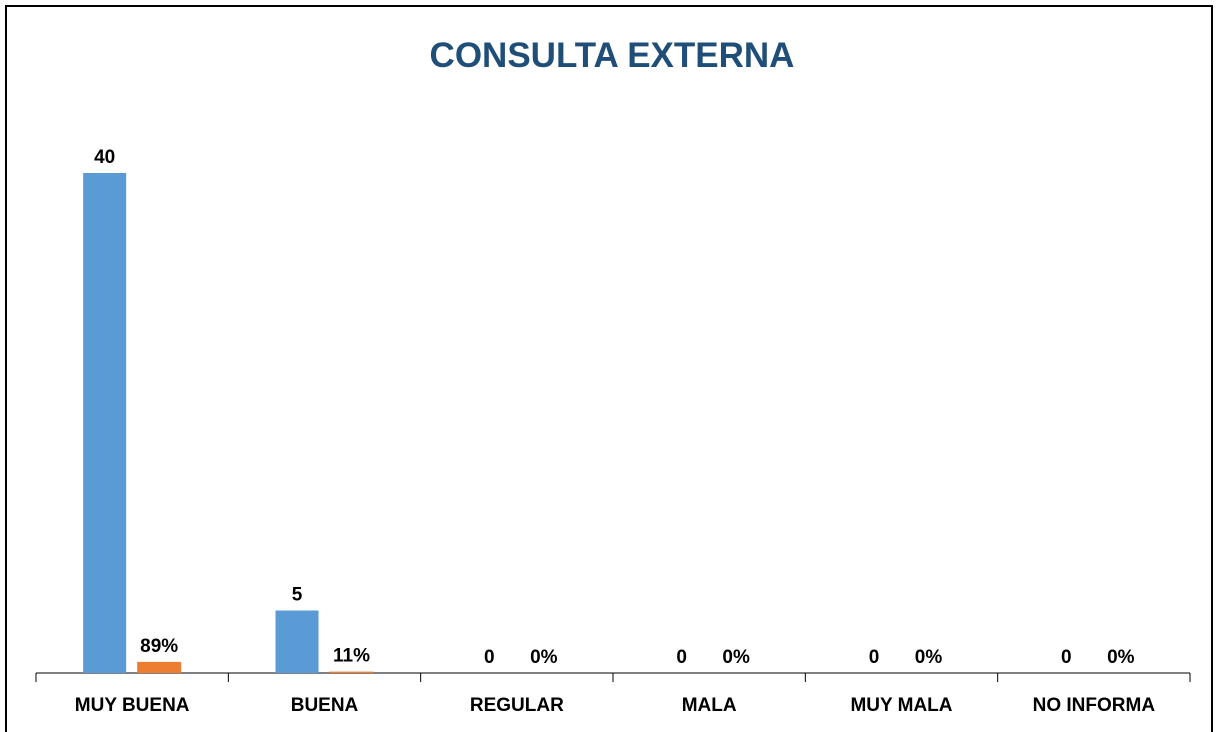 Image resolution: width=1218 pixels, height=732 pixels. Describe the element at coordinates (709, 705) in the screenshot. I see `x-tick-label: MALA` at that location.